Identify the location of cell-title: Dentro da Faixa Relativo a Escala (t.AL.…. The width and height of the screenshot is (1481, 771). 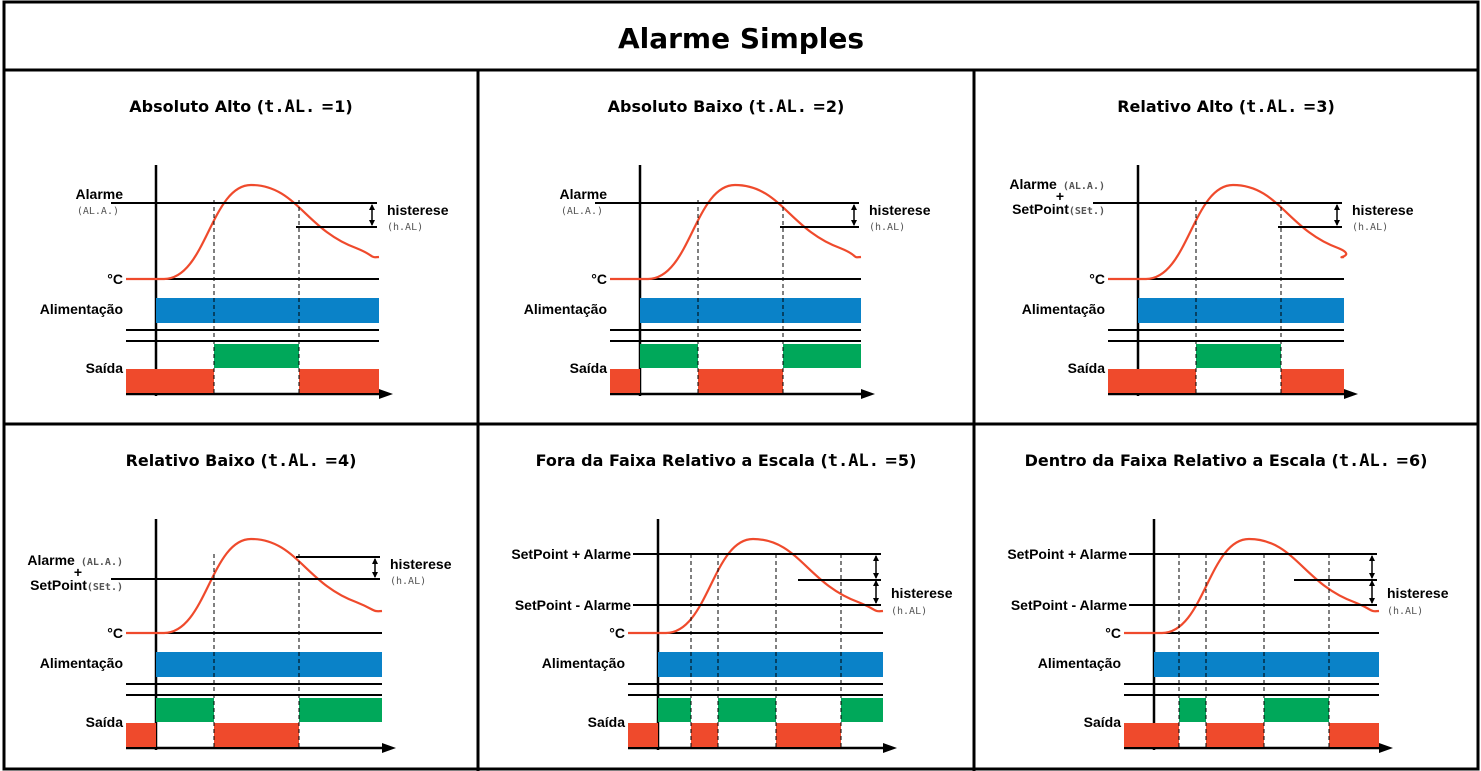
(1226, 461).